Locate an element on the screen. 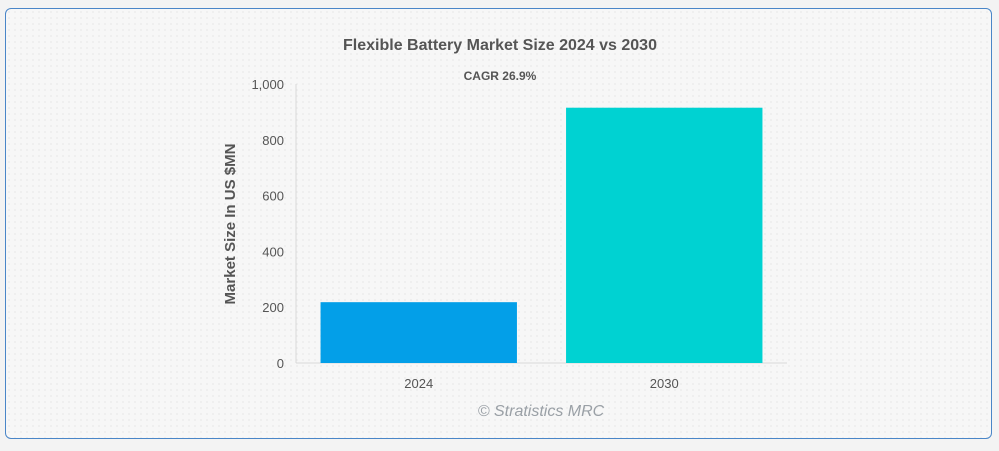  bar-2030 is located at coordinates (664, 235).